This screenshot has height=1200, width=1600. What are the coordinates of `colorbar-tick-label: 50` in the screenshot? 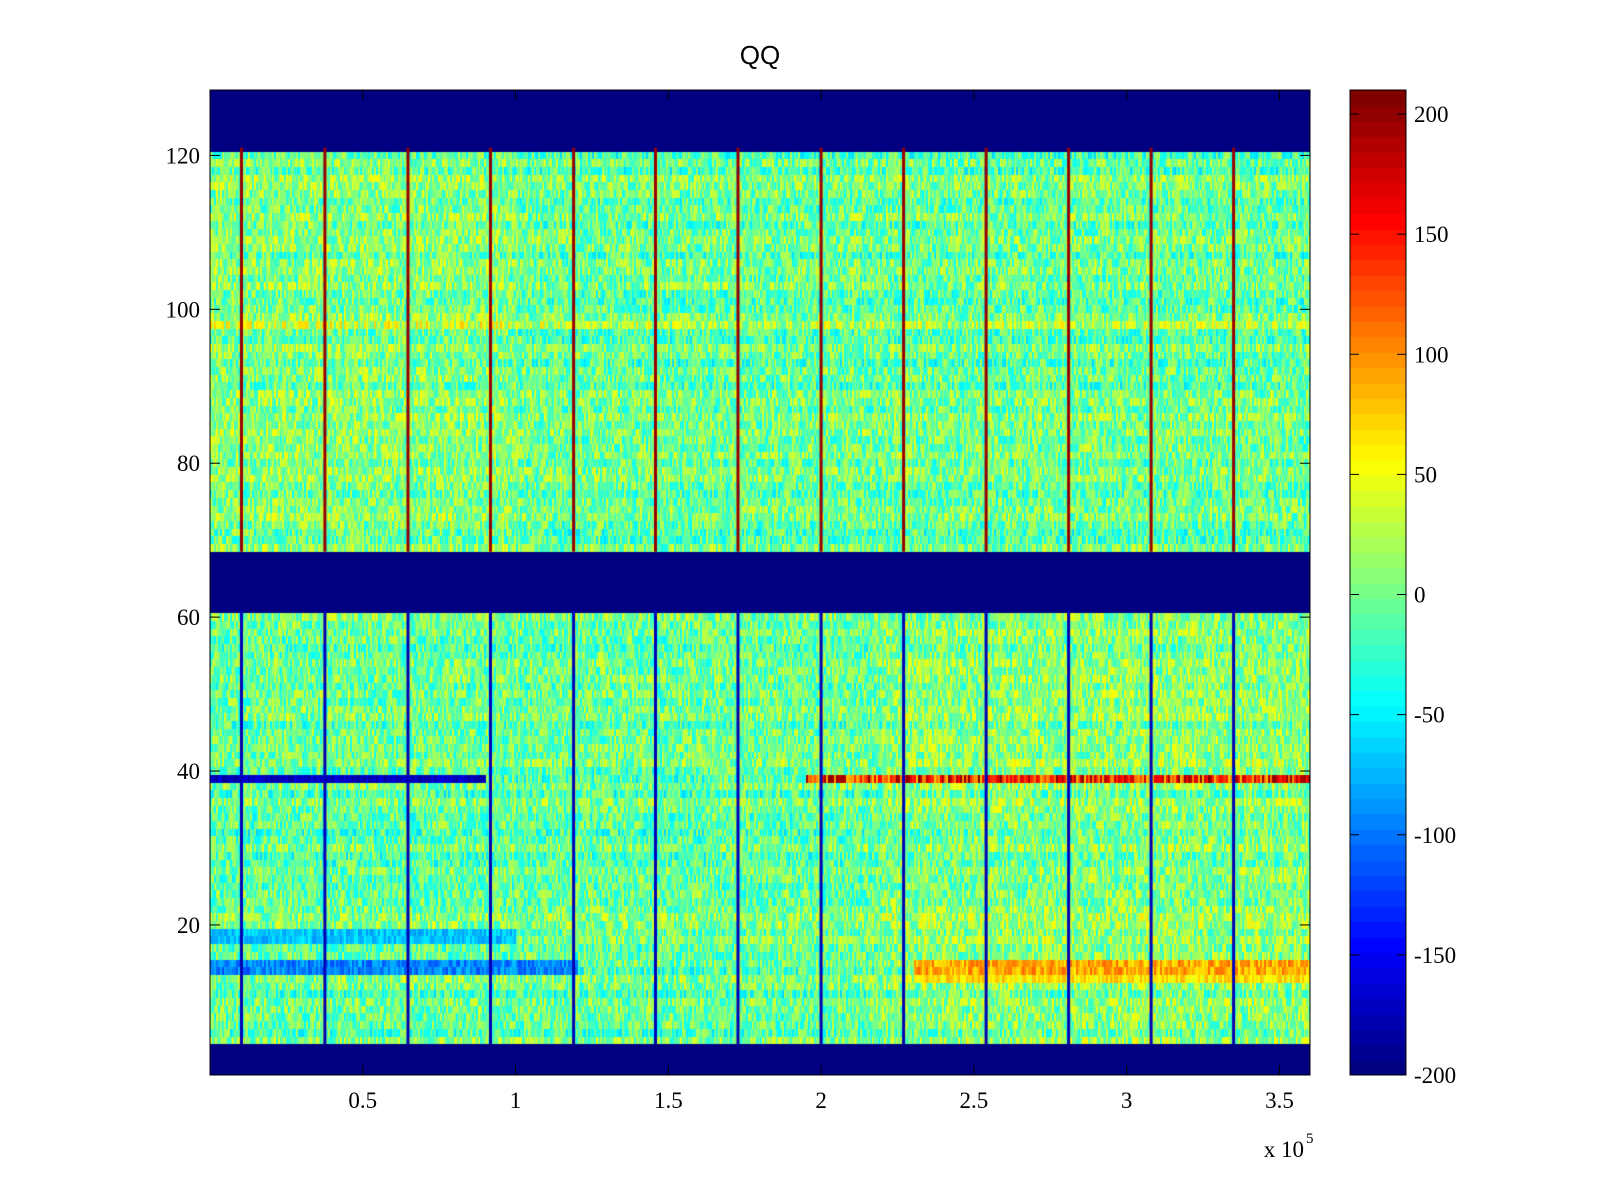 It's located at (1425, 474).